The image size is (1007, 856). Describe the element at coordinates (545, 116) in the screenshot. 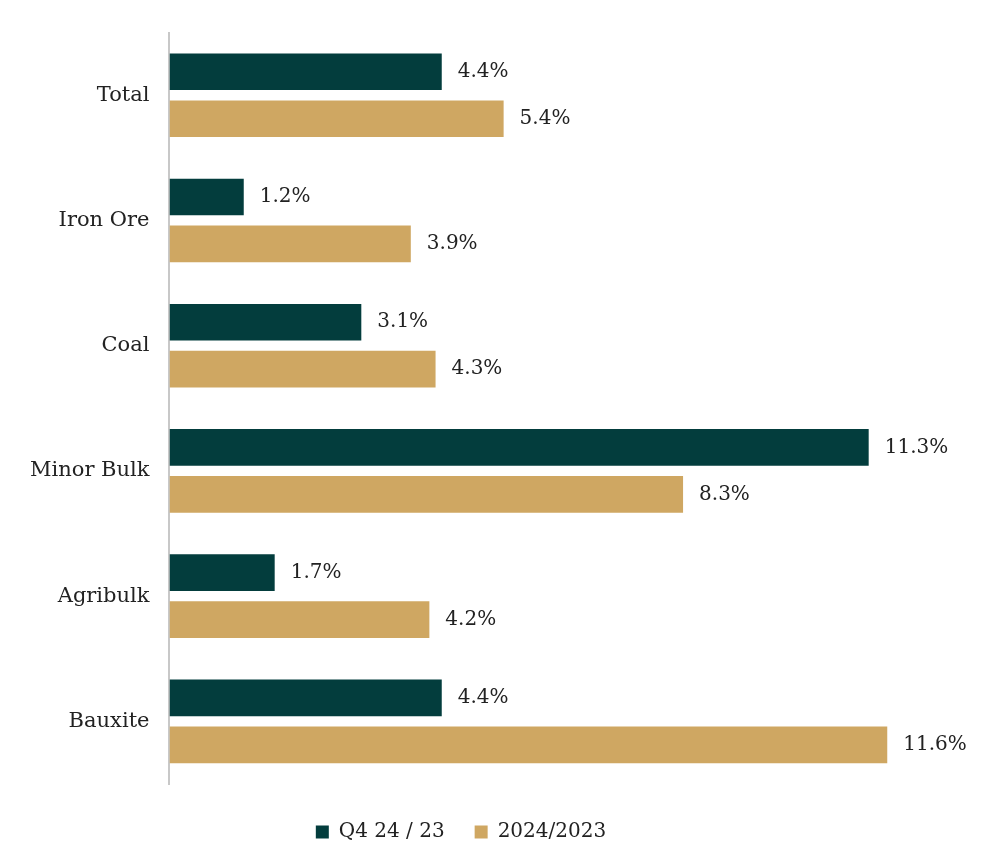

I see `data-label: 5.4%` at that location.